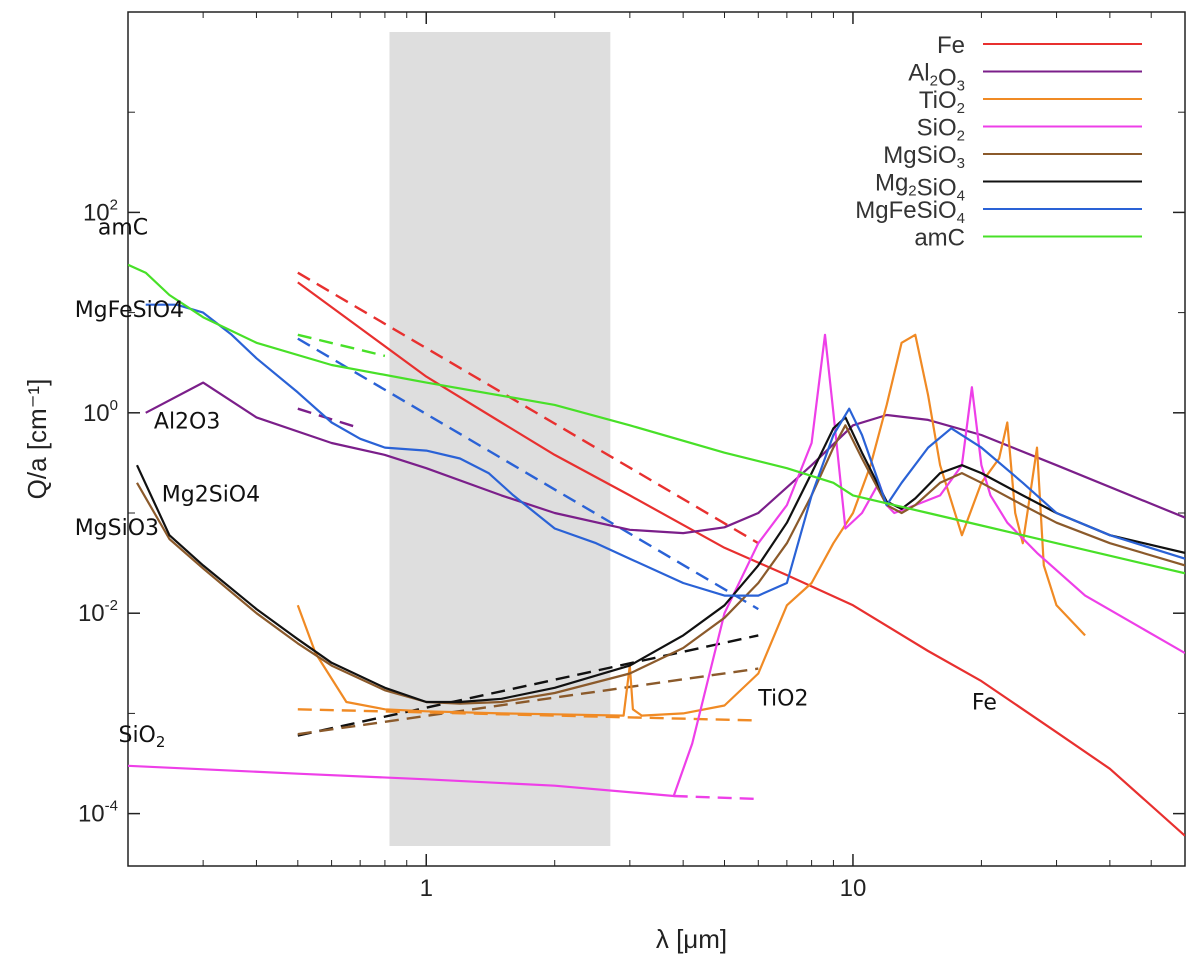  What do you see at coordinates (37, 439) in the screenshot?
I see `y-axis-title: Q/a [cm⁻¹]` at bounding box center [37, 439].